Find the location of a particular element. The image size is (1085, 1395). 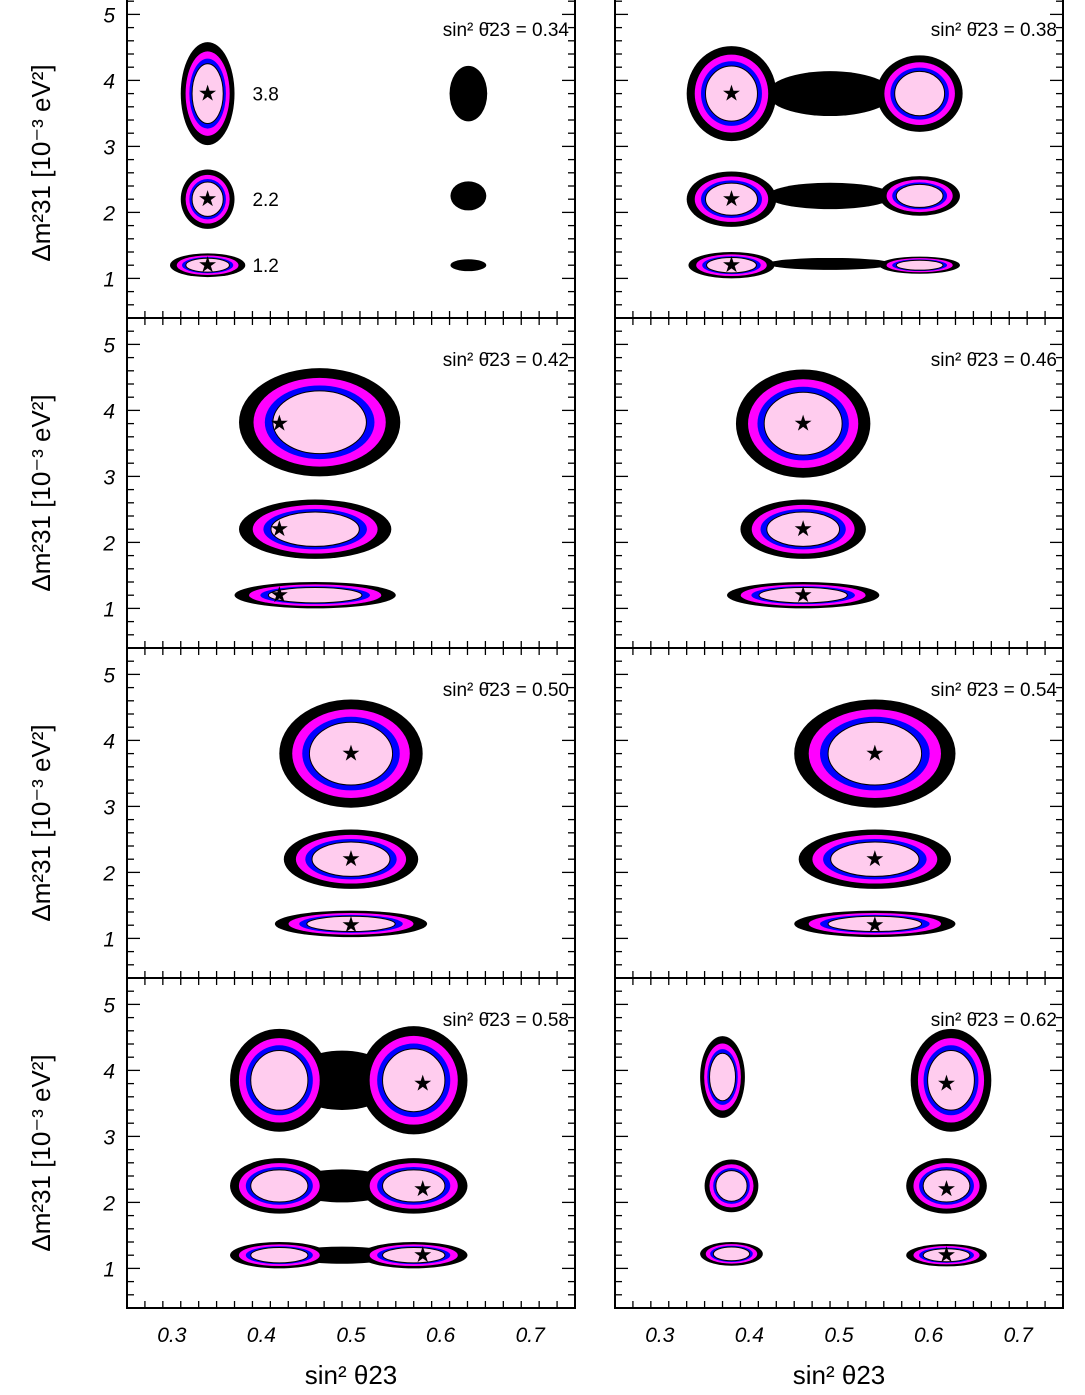

mass-label-2: 2.2 is located at coordinates (265, 200).